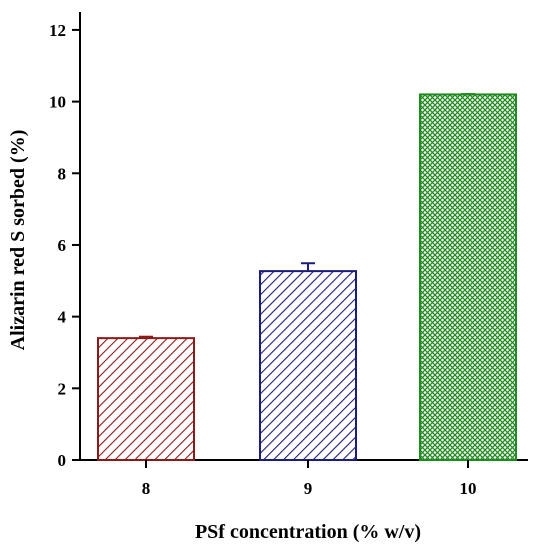  Describe the element at coordinates (62, 460) in the screenshot. I see `y-tick-label: 0` at that location.